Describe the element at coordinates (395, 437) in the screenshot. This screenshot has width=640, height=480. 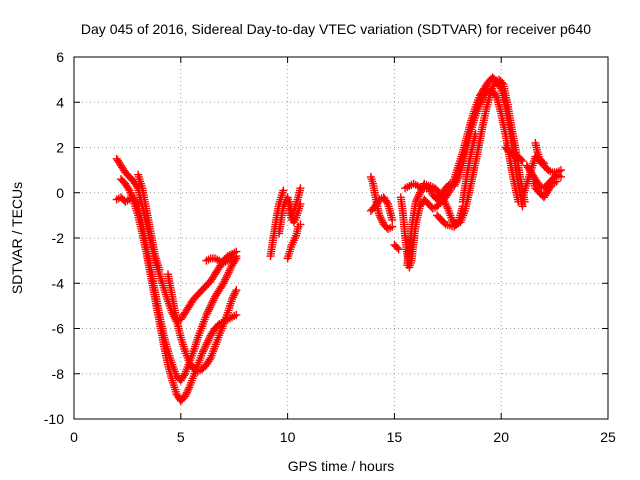
I see `x-tick-label: 15` at that location.